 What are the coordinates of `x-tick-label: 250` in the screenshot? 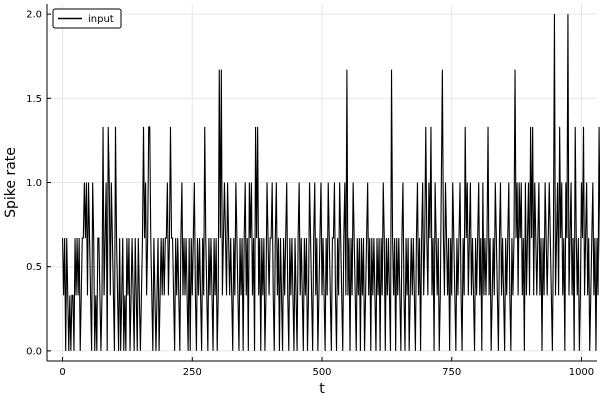 It's located at (192, 372).